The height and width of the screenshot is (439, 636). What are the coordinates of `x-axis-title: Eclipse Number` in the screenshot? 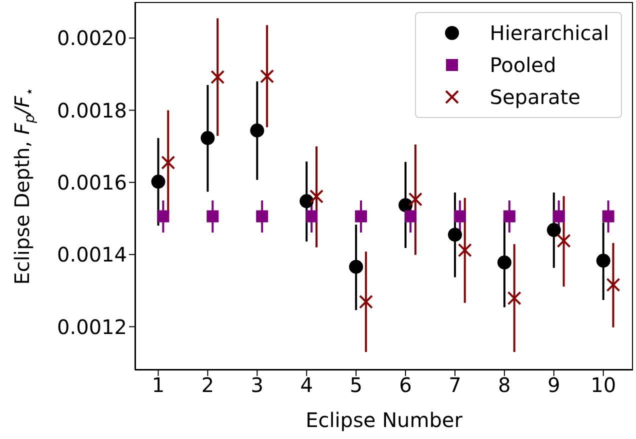 It's located at (385, 420).